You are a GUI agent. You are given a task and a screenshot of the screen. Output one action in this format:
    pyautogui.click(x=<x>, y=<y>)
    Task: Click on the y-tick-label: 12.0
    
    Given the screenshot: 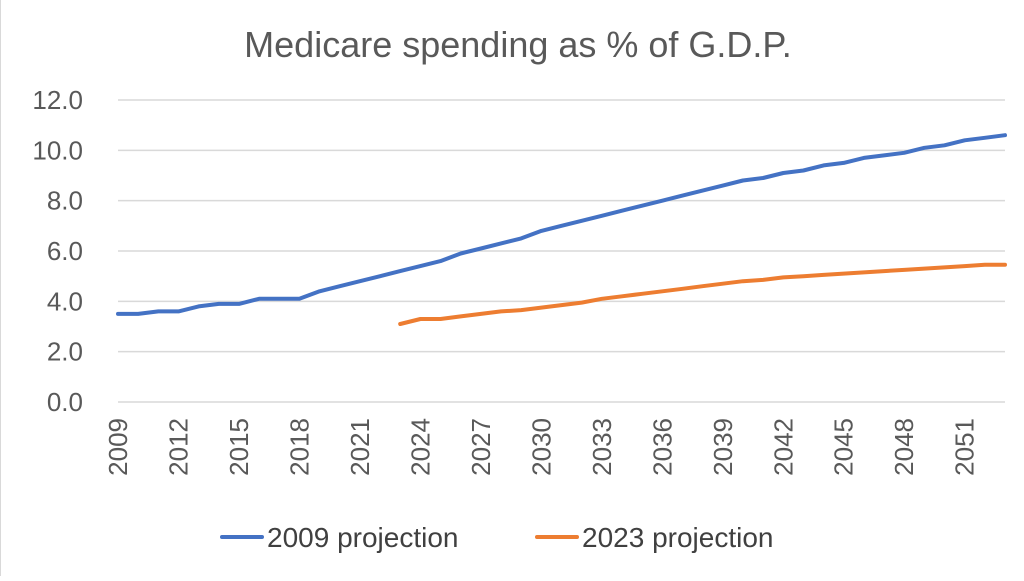 What is the action you would take?
    pyautogui.click(x=57, y=100)
    